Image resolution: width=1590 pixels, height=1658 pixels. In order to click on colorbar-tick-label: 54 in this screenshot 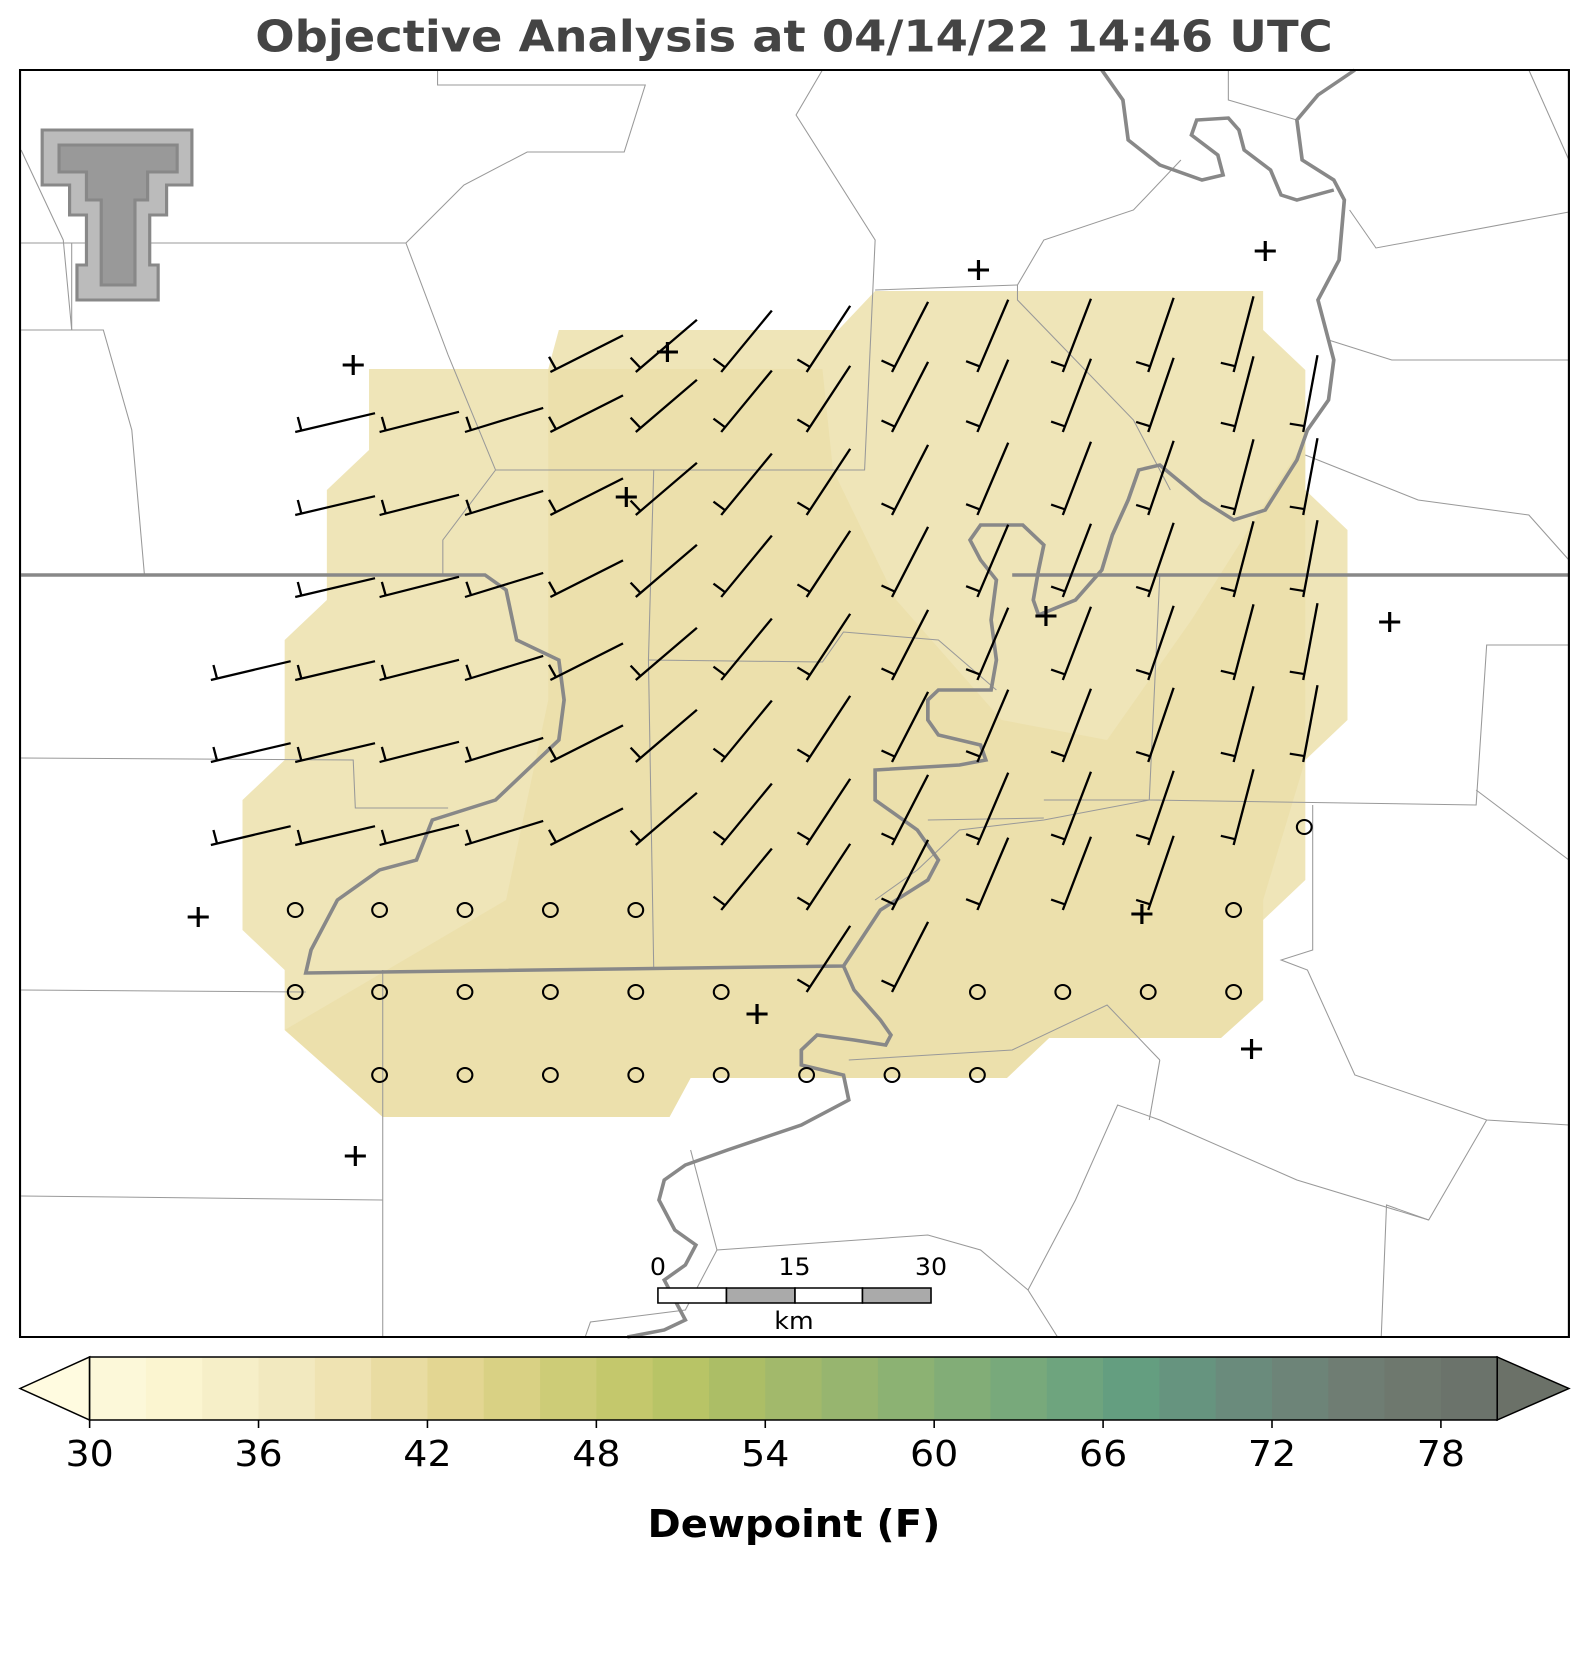, I will do `click(765, 1454)`.